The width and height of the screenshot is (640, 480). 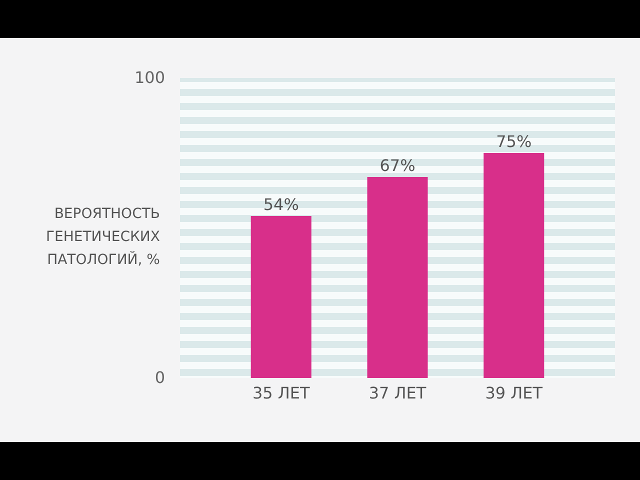 What do you see at coordinates (281, 204) in the screenshot?
I see `data-label: 54%` at bounding box center [281, 204].